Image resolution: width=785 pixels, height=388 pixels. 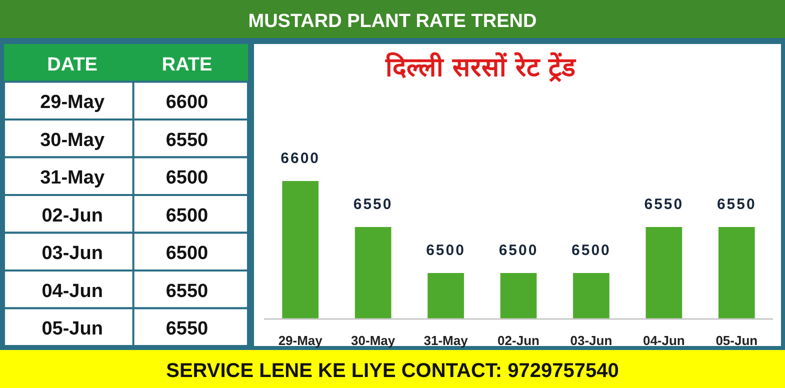 What do you see at coordinates (72, 178) in the screenshot?
I see `category-label: 31-May` at bounding box center [72, 178].